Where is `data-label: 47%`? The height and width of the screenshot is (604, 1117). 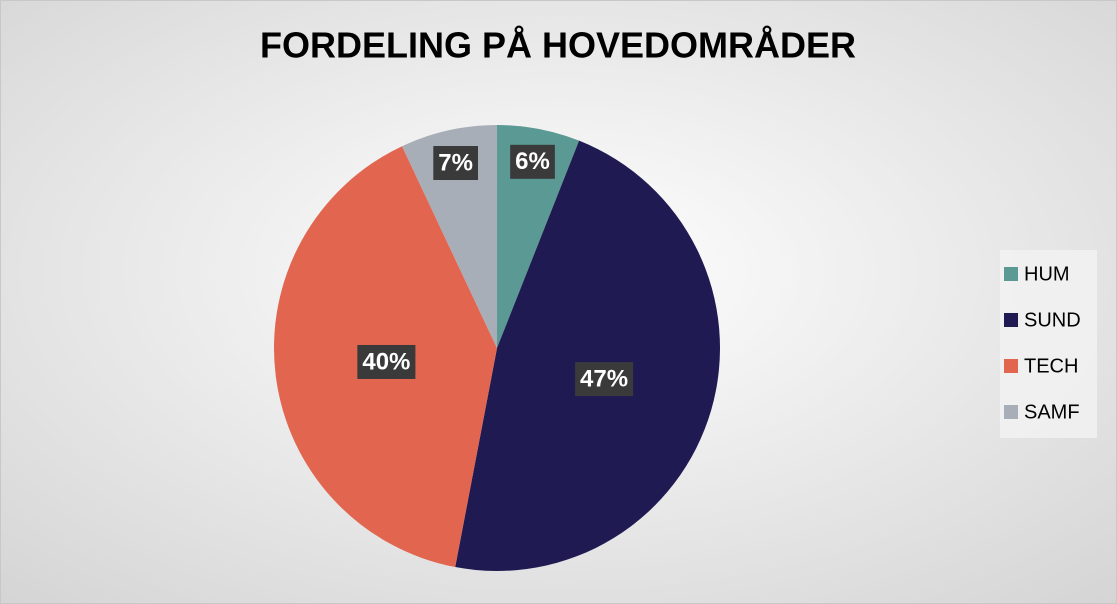 data-label: 47% is located at coordinates (604, 379).